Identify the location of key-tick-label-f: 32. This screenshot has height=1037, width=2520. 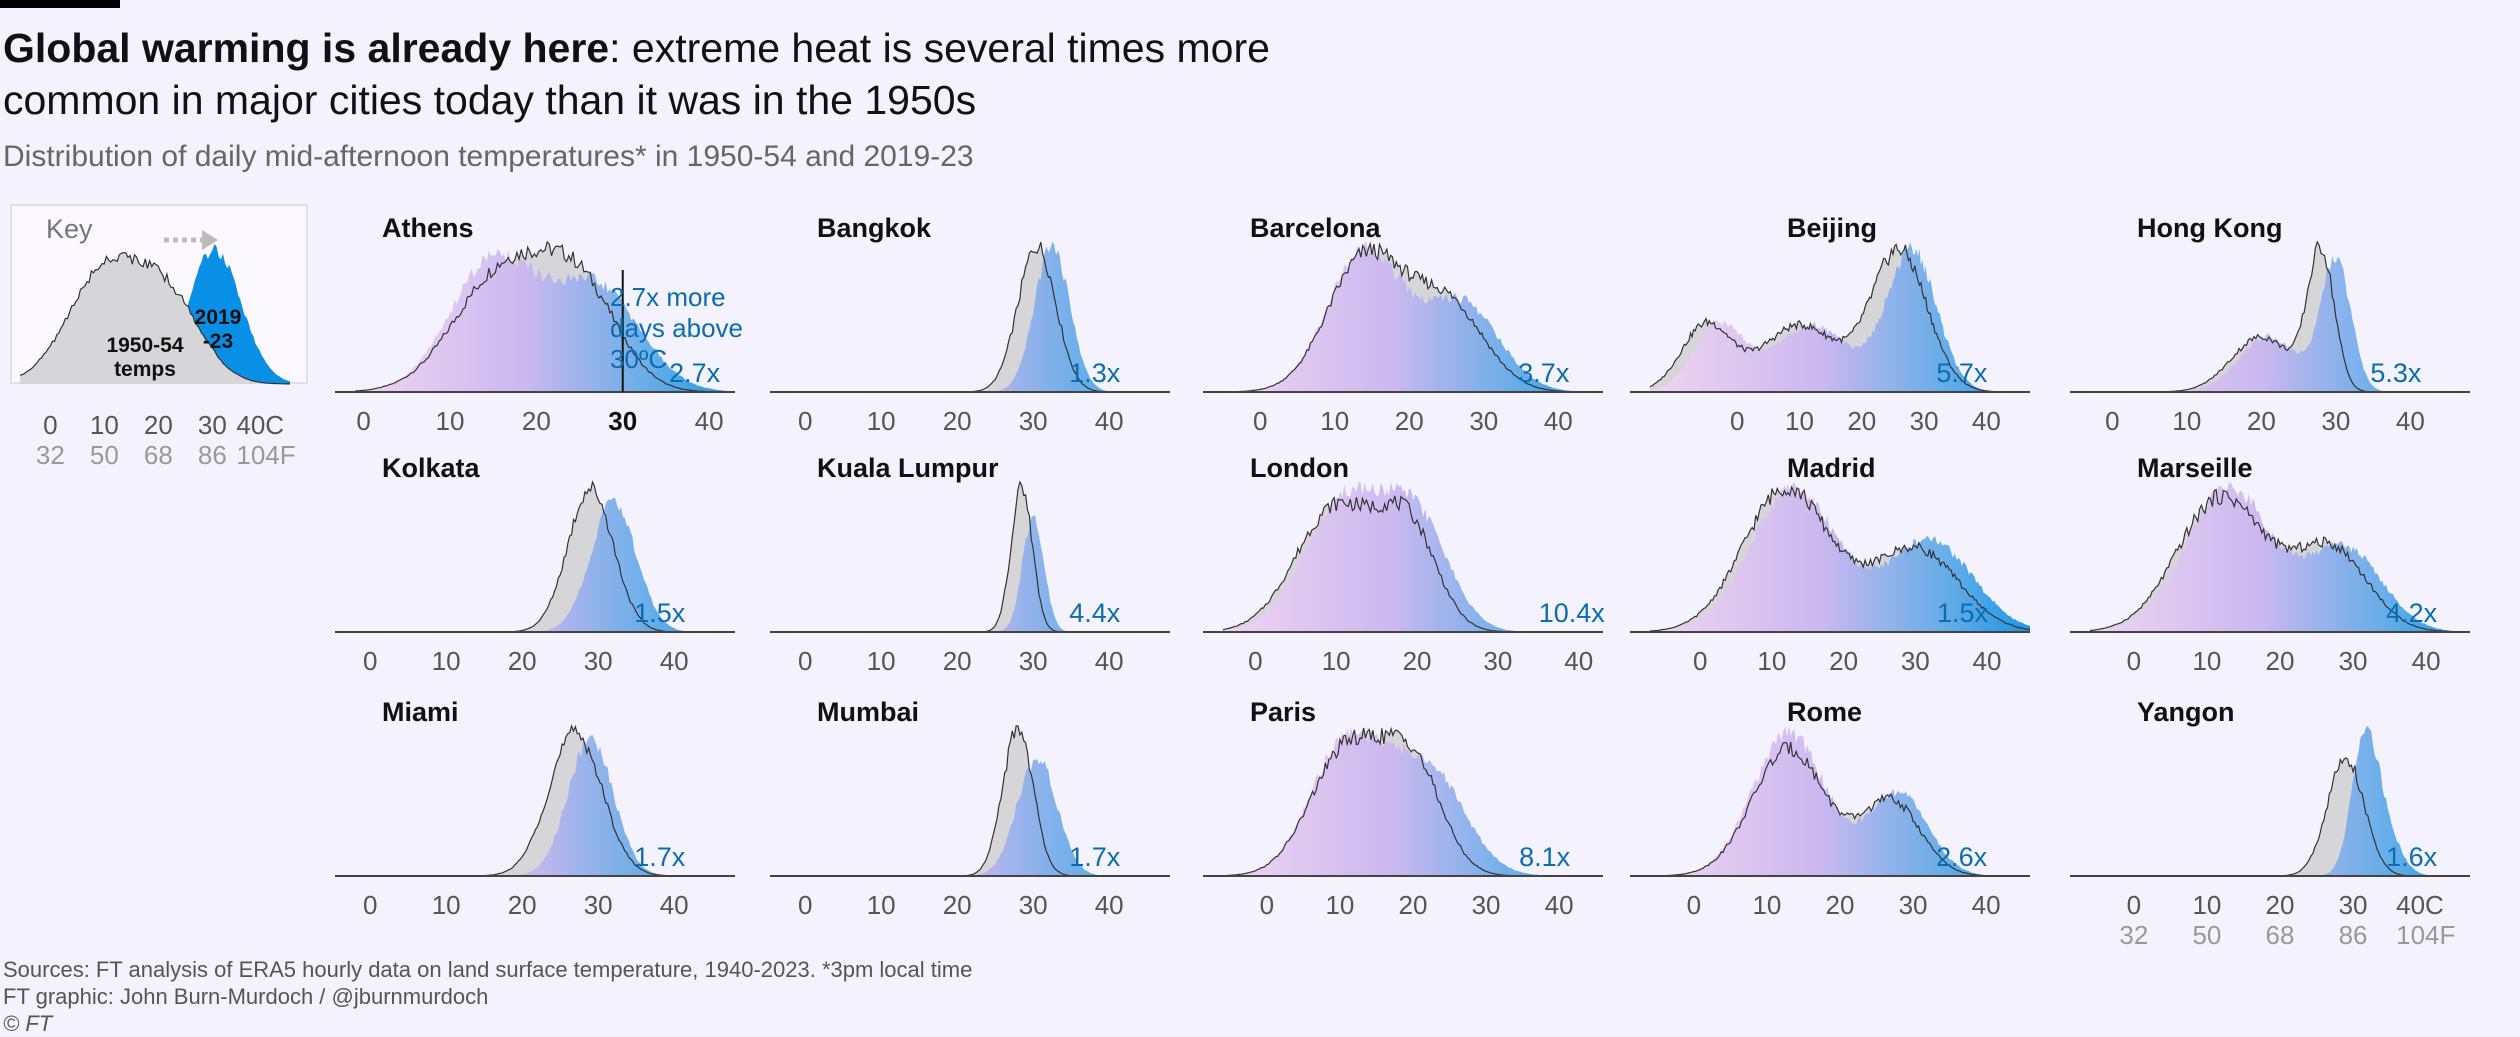
(50, 455).